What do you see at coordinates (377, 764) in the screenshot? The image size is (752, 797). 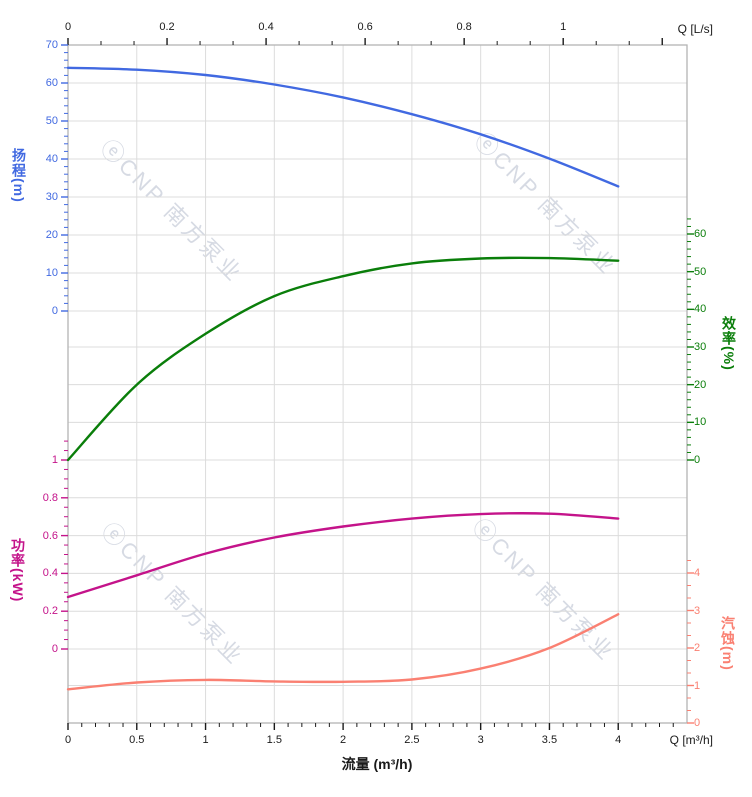 I see `flow-axis-title: 流量 (m³/h)` at bounding box center [377, 764].